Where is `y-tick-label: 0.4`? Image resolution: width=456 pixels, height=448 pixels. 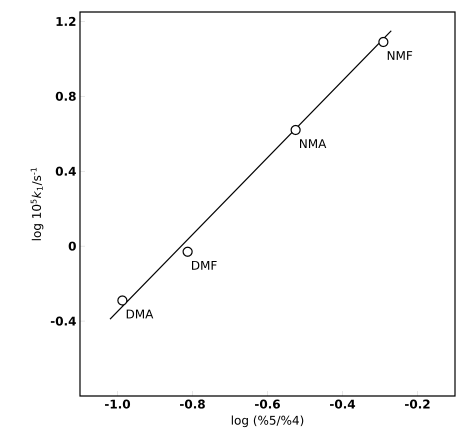
y-tick-label: 0.4 is located at coordinates (66, 171).